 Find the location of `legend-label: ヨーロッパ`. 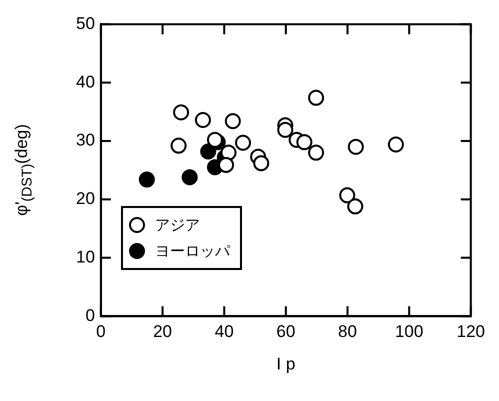

legend-label: ヨーロッパ is located at coordinates (192, 251).